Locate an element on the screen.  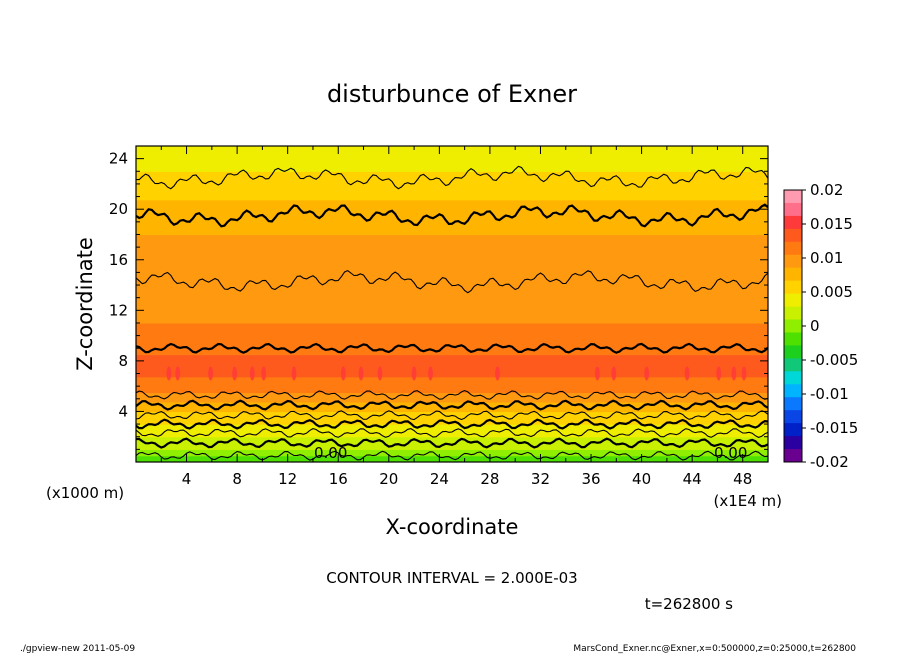
y-tick-label: 4 is located at coordinates (123, 411).